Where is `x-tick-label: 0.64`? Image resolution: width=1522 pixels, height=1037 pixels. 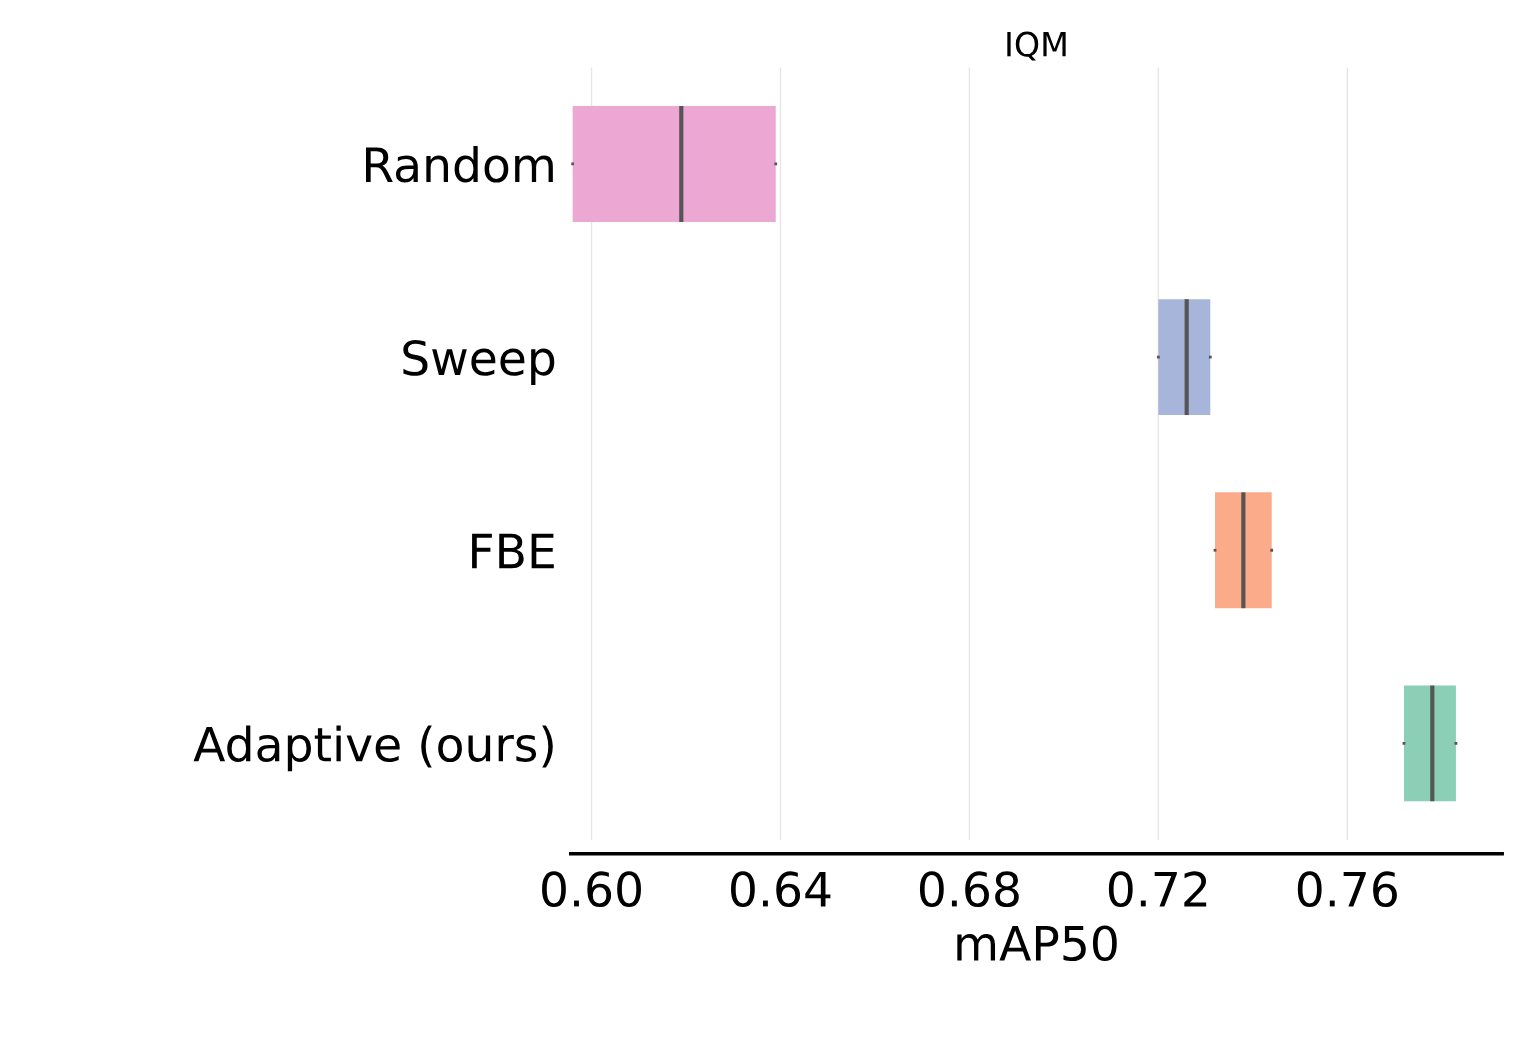
x-tick-label: 0.64 is located at coordinates (781, 889).